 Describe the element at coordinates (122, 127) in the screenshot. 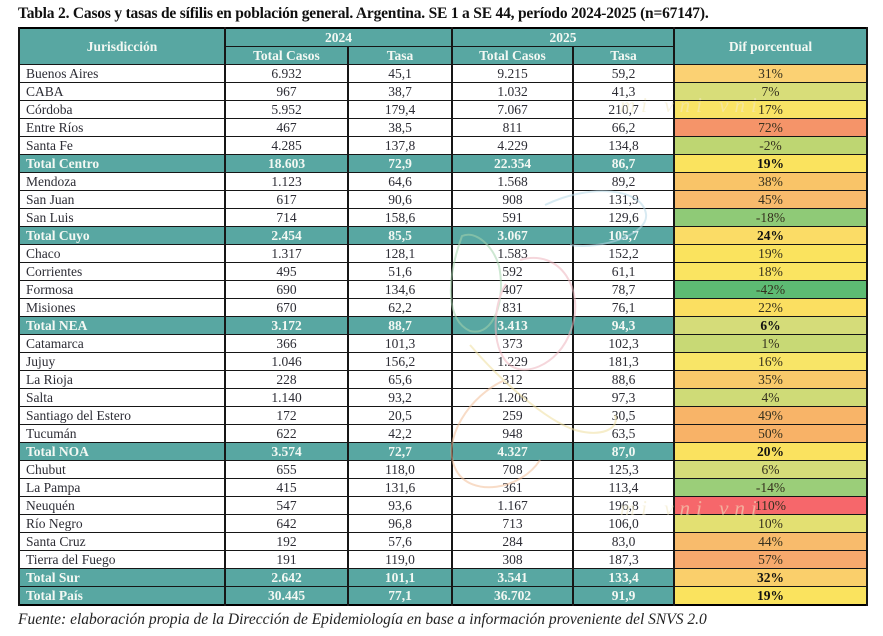

I see `jurisdiction-cell: Entre Ríos` at that location.